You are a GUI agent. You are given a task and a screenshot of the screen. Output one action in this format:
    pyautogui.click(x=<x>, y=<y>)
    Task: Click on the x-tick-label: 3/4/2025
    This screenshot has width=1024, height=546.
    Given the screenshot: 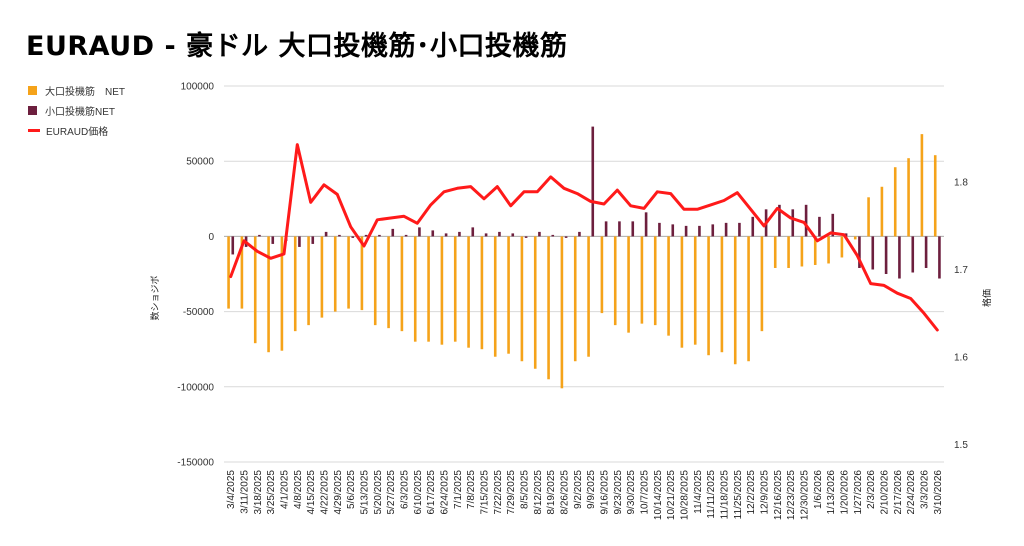 What is the action you would take?
    pyautogui.click(x=231, y=489)
    